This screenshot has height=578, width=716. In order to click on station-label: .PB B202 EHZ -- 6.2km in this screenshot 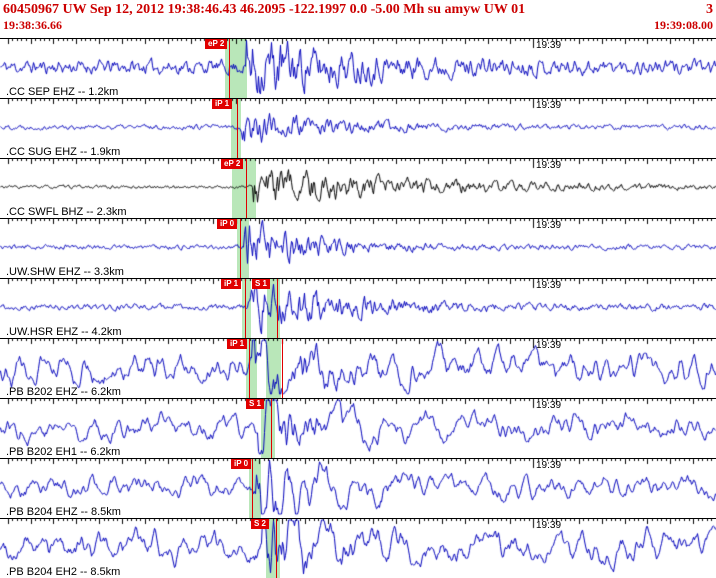, I will do `click(63, 392)`.